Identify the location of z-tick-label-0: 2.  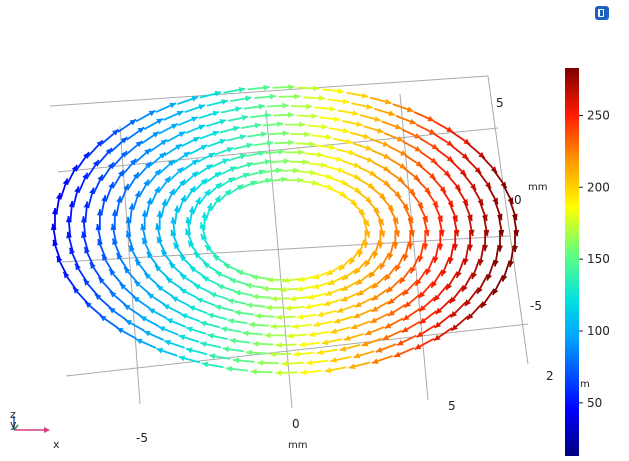
(550, 376).